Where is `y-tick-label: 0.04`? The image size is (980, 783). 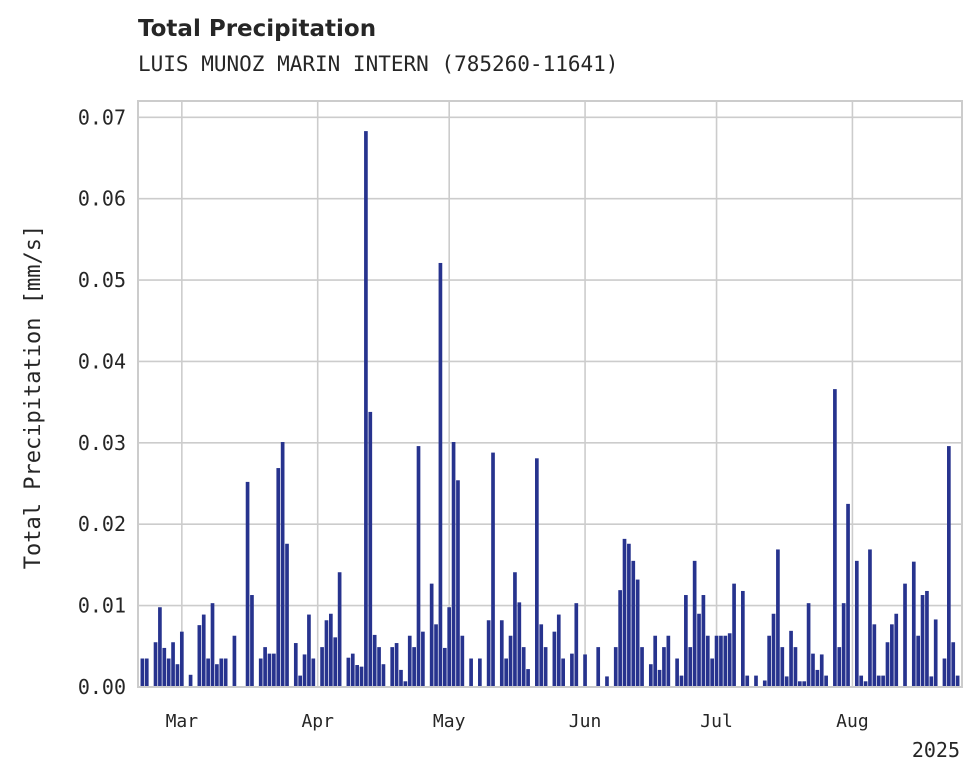 y-tick-label: 0.04 is located at coordinates (102, 361).